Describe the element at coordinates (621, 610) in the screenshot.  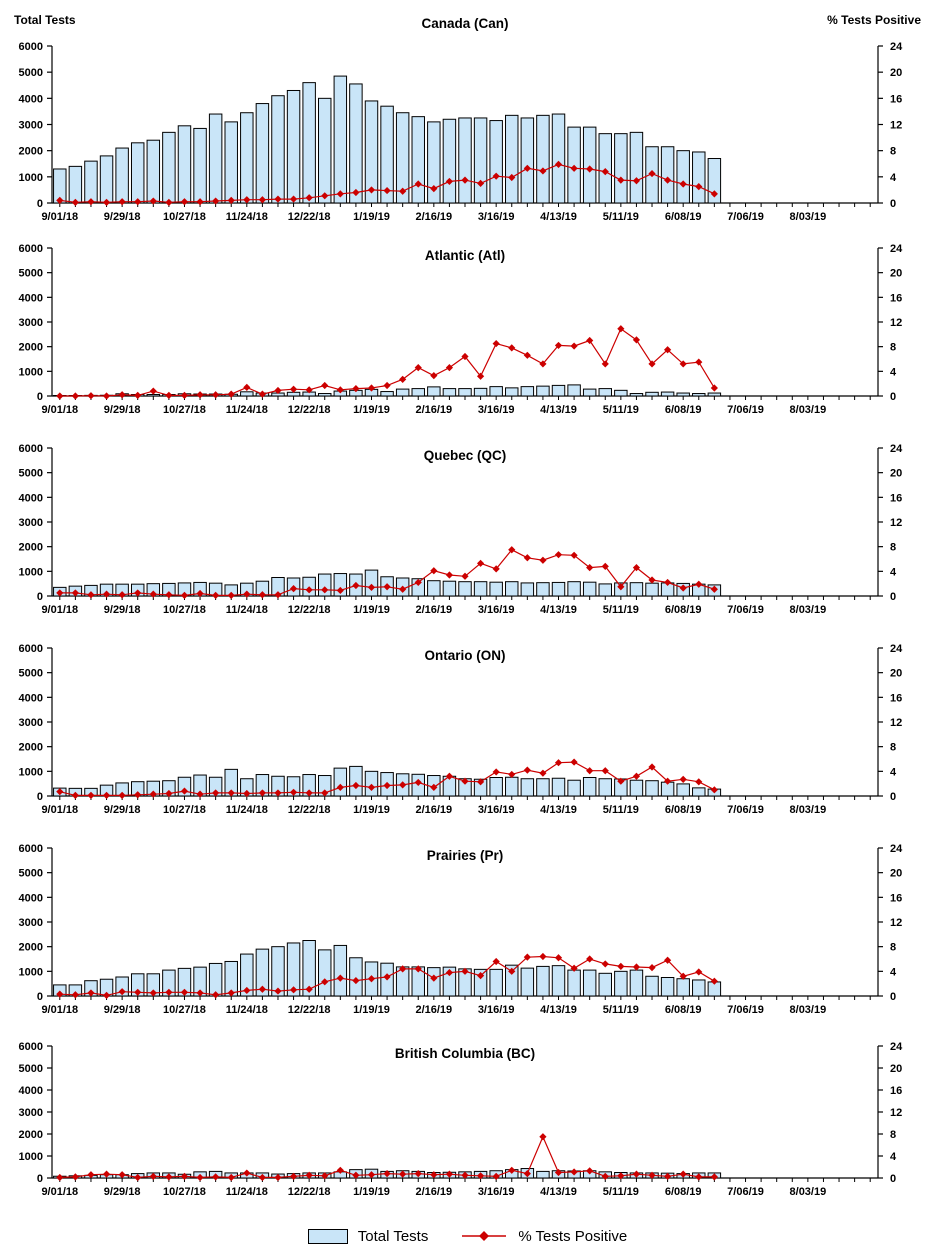
I see `x-tick-label: 5/11/19` at that location.